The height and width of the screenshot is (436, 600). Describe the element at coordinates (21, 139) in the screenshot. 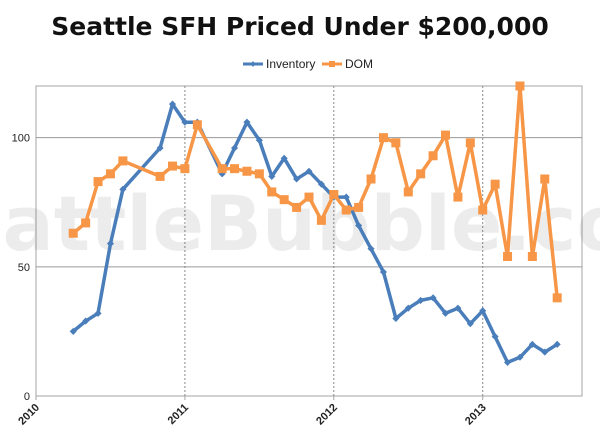

I see `y-tick-label: 100` at that location.